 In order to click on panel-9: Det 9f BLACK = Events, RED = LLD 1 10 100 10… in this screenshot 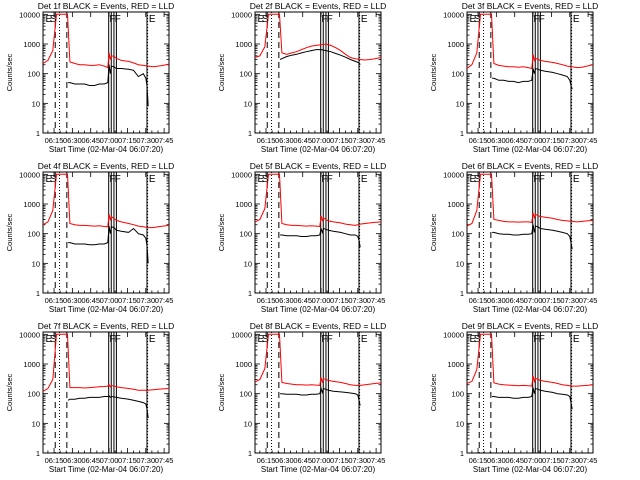, I will do `click(513, 397)`.